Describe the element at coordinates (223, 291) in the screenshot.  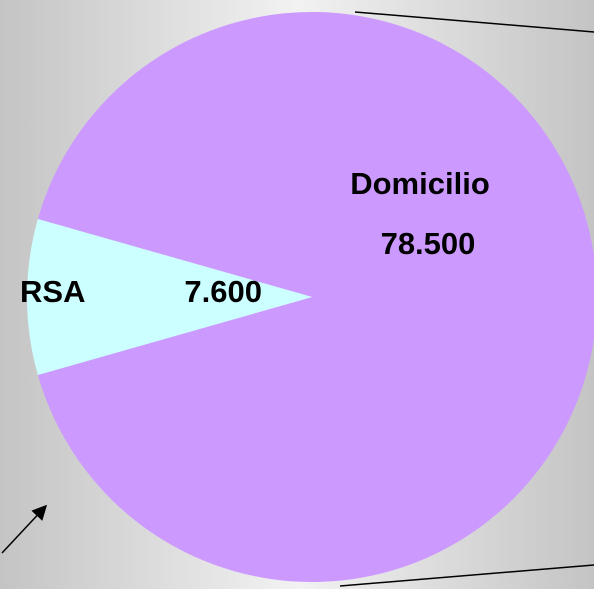
I see `slice-value-label: 7.600` at that location.